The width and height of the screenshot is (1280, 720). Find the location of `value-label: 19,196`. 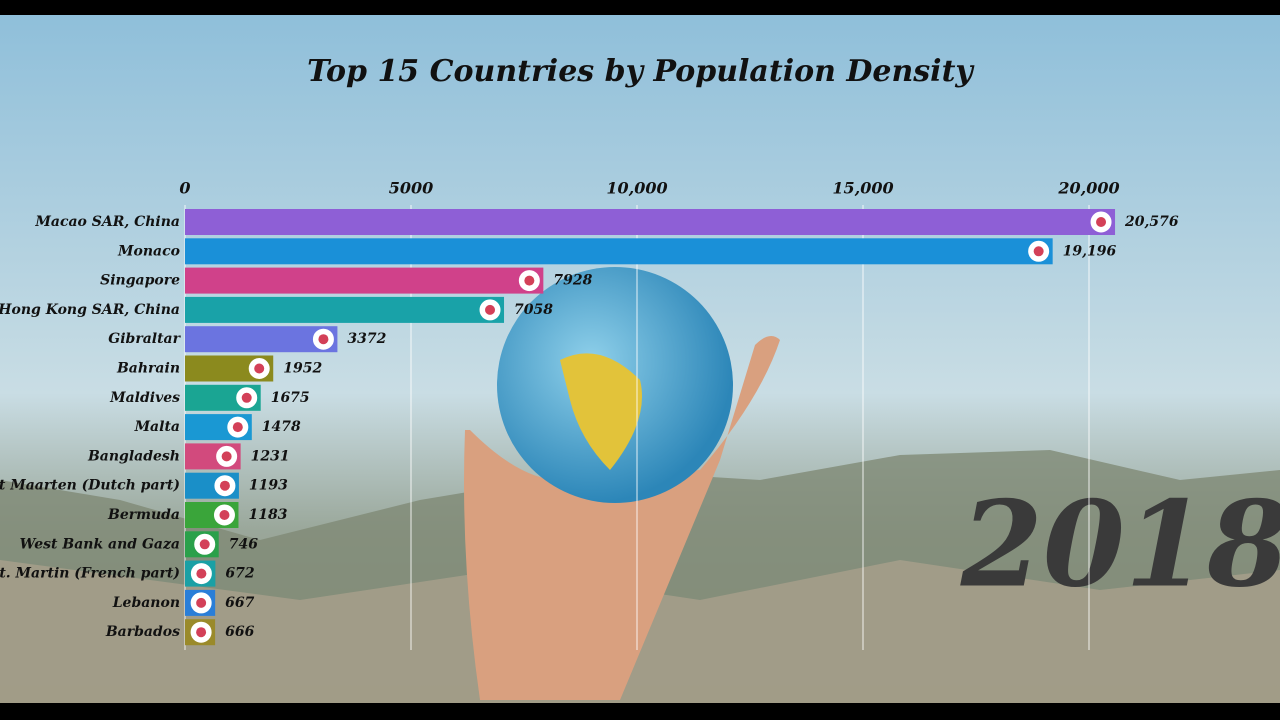

value-label: 19,196 is located at coordinates (1090, 251).